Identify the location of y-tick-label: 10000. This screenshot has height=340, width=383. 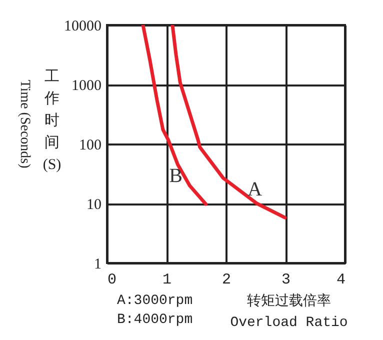
(83, 26).